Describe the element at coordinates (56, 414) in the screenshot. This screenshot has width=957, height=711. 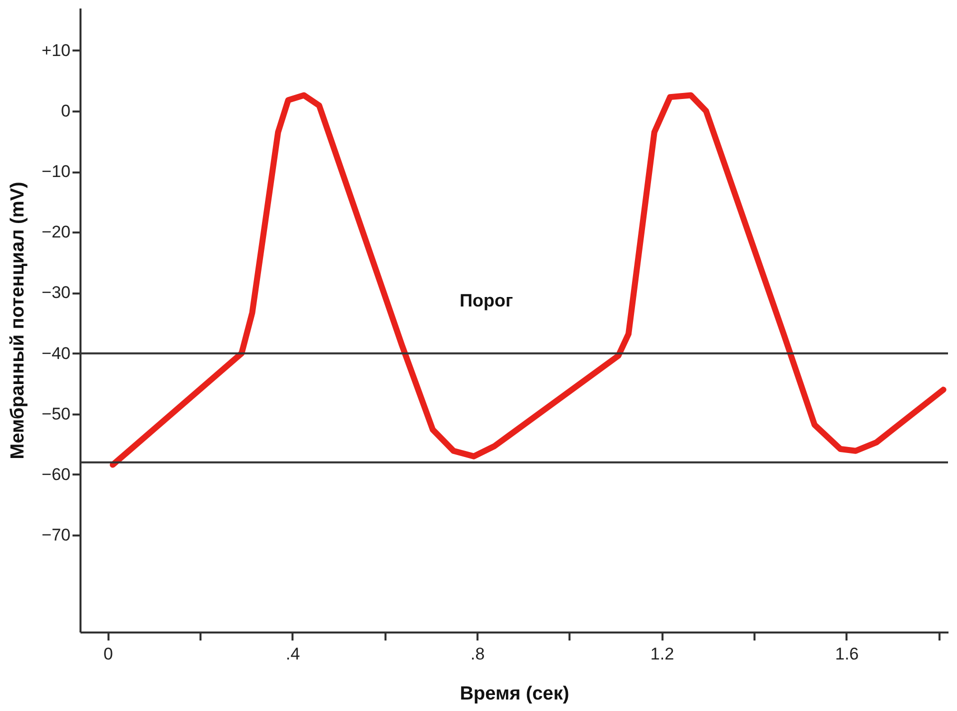
I see `y-tick-label: −50` at that location.